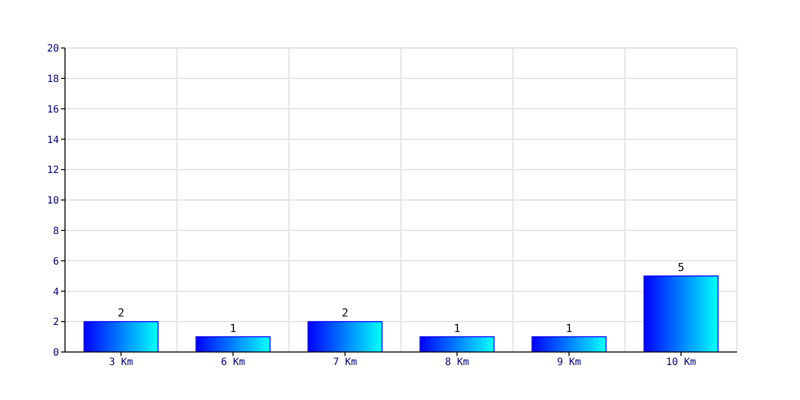 This screenshot has height=400, width=800. What do you see at coordinates (681, 267) in the screenshot?
I see `data-label: 5` at bounding box center [681, 267].